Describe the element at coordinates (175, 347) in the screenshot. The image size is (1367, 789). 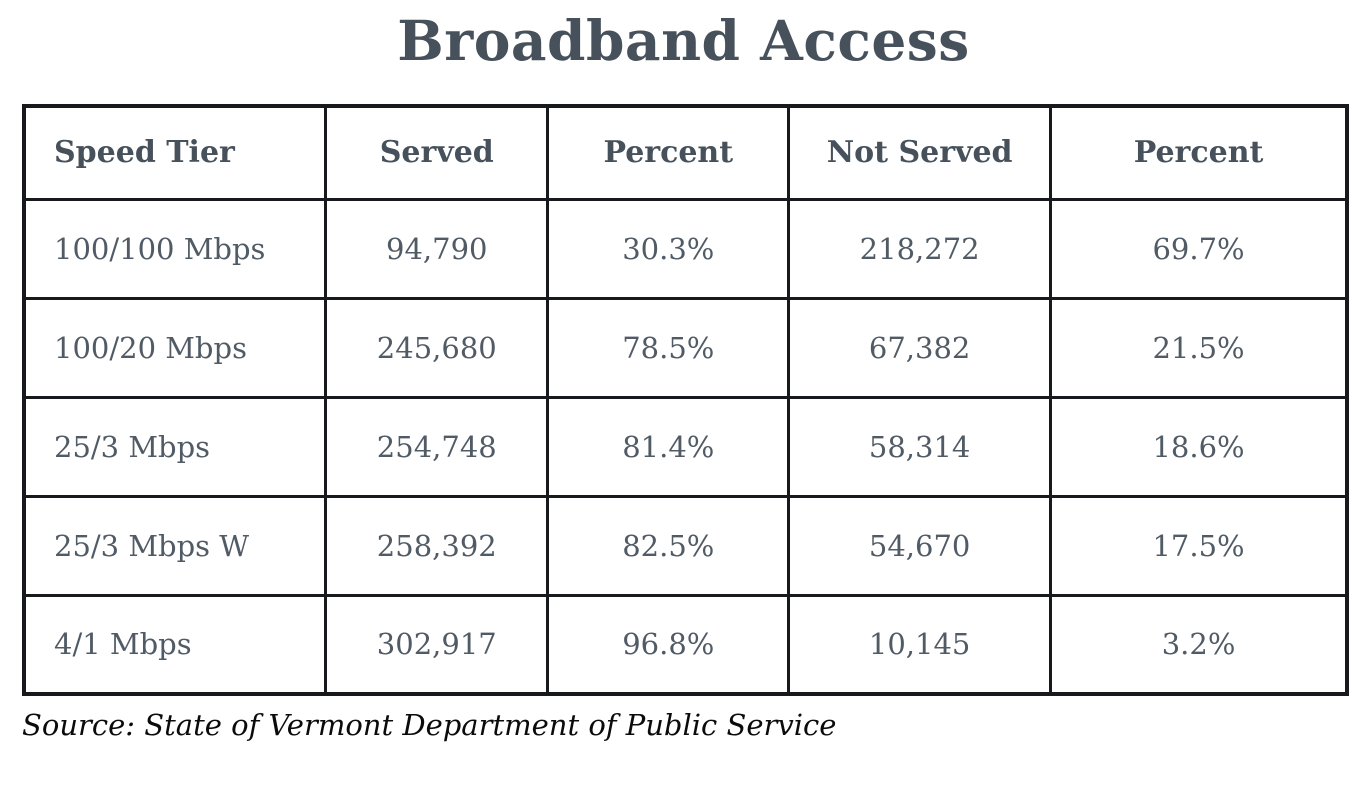
I see `speed-tier-cell: 100/20 Mbps` at that location.